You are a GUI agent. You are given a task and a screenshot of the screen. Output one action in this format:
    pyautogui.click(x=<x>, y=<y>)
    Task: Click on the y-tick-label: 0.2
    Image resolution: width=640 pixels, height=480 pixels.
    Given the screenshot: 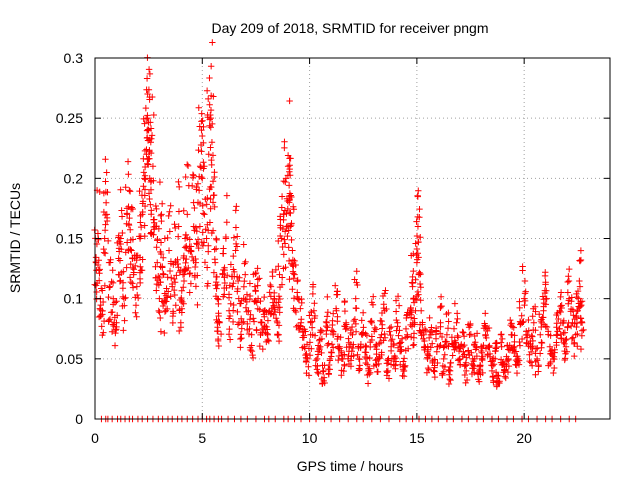 What is the action you would take?
    pyautogui.click(x=74, y=178)
    